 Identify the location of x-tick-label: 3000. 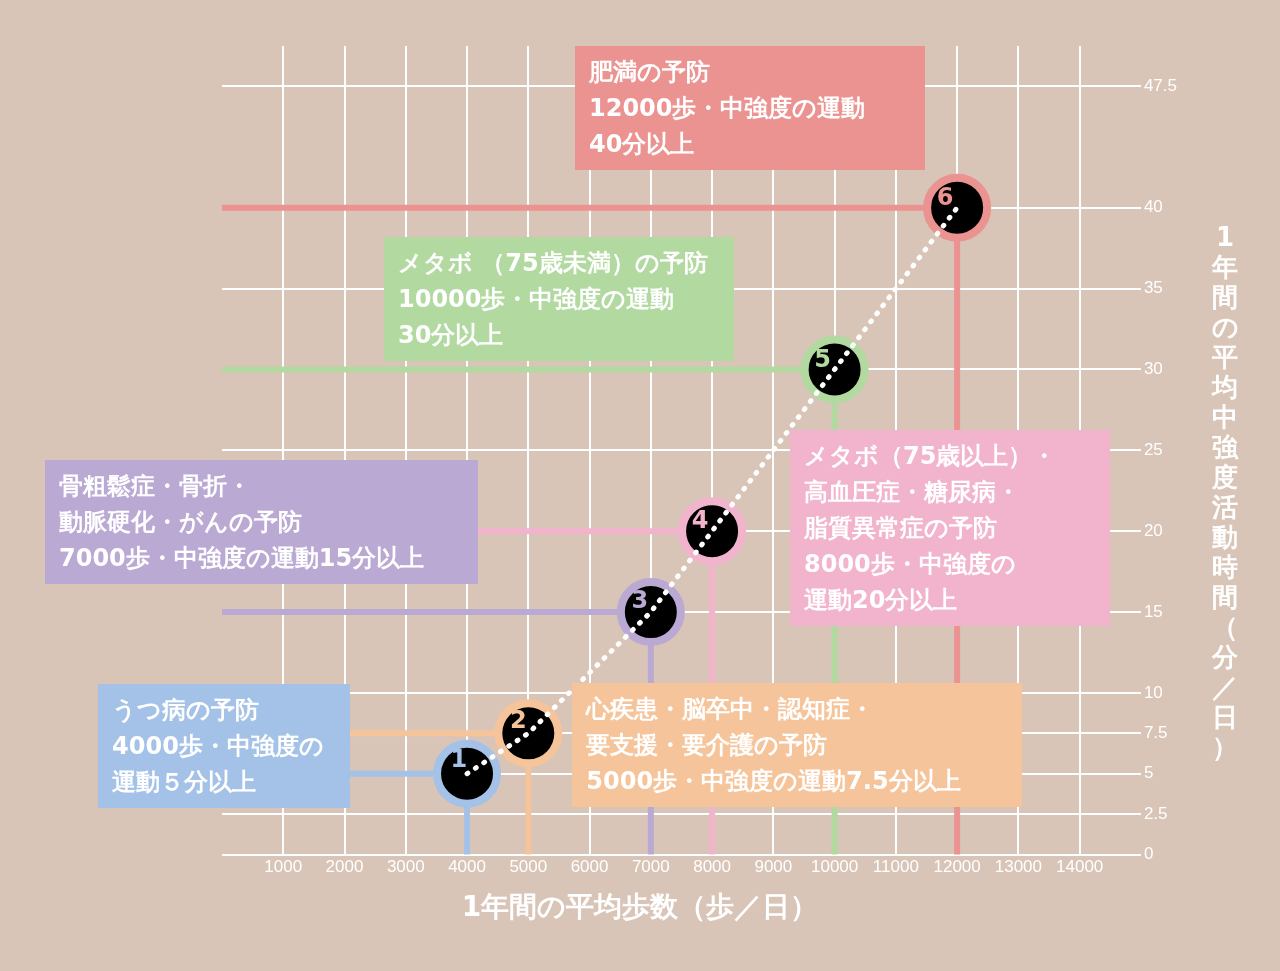
(405, 867).